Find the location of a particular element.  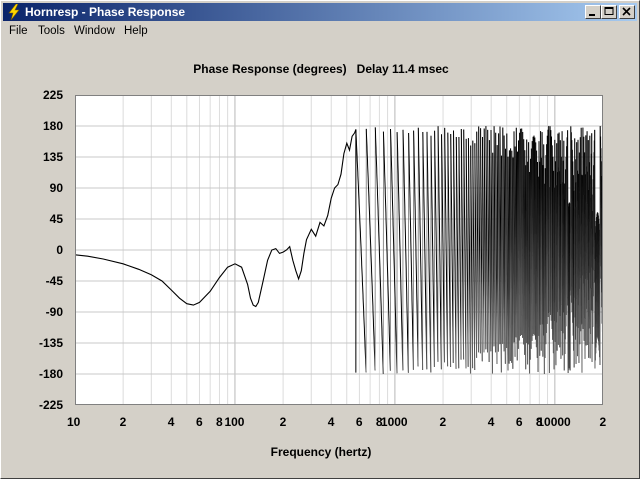

close-icon is located at coordinates (626, 11).